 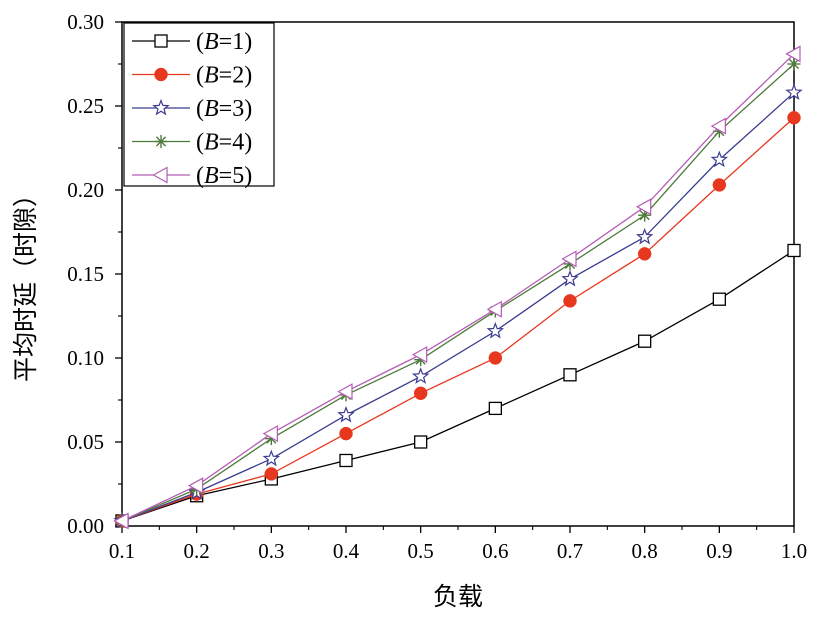 I want to click on y-axis: 0.00 0.05 0.10 0.15 0.20 0.25 0.30, so click(x=94, y=274).